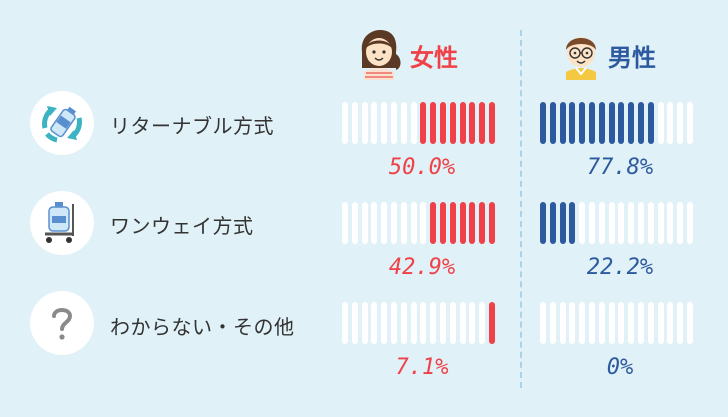  Describe the element at coordinates (202, 327) in the screenshot. I see `category-label: わからない・その他` at that location.